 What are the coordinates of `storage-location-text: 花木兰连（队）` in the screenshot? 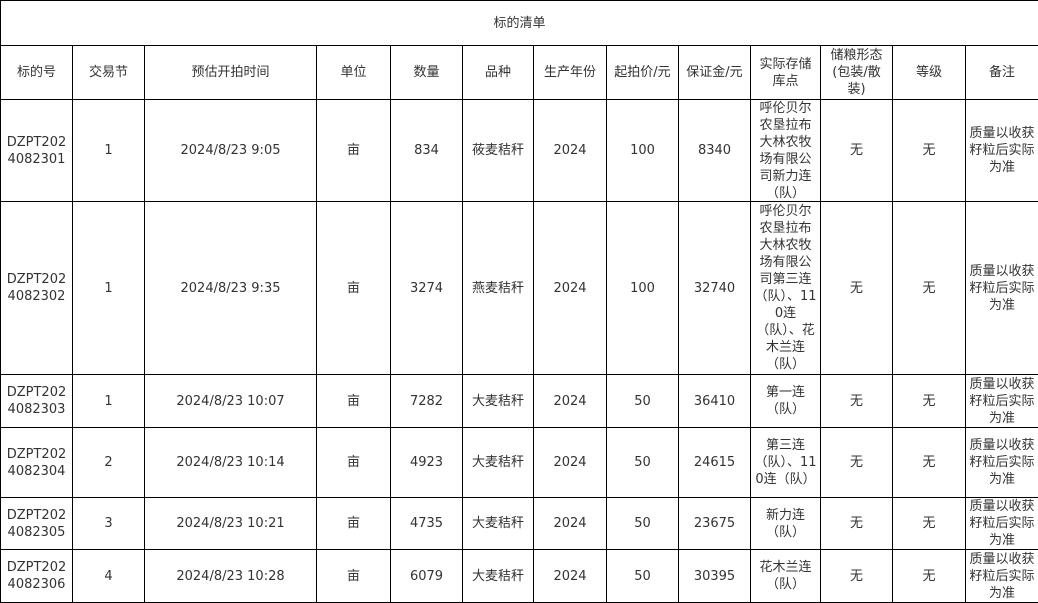 It's located at (785, 576).